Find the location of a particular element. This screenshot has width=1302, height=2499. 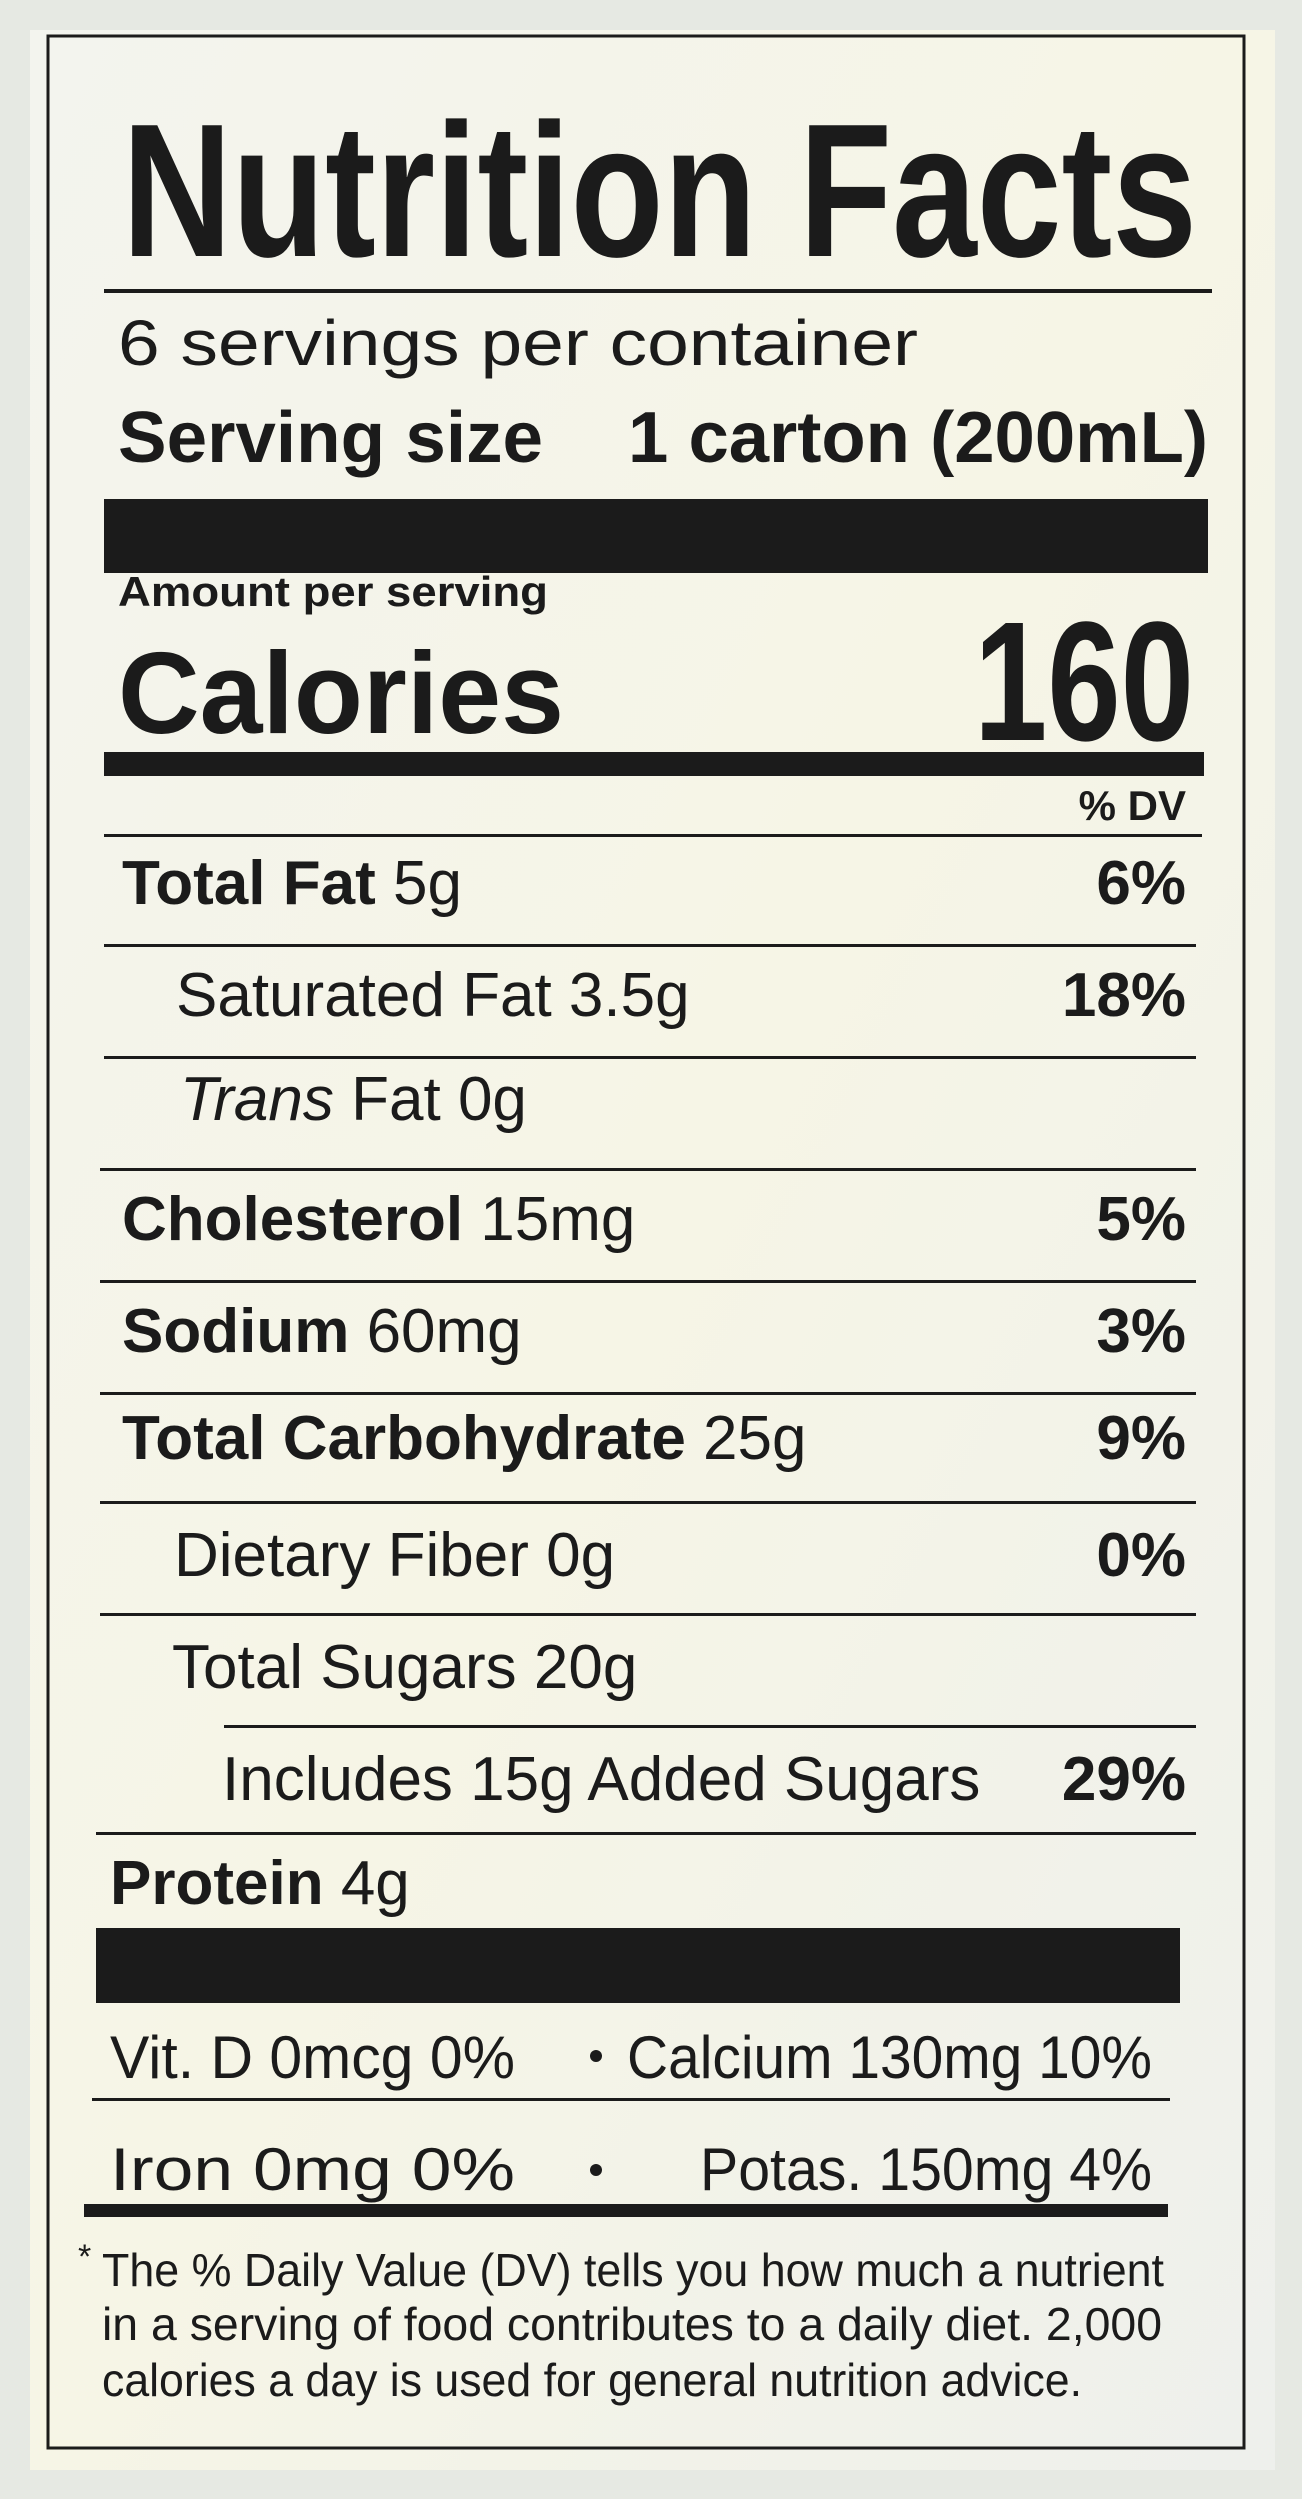

nutrient-row: Total Fat 5g is located at coordinates (292, 883).